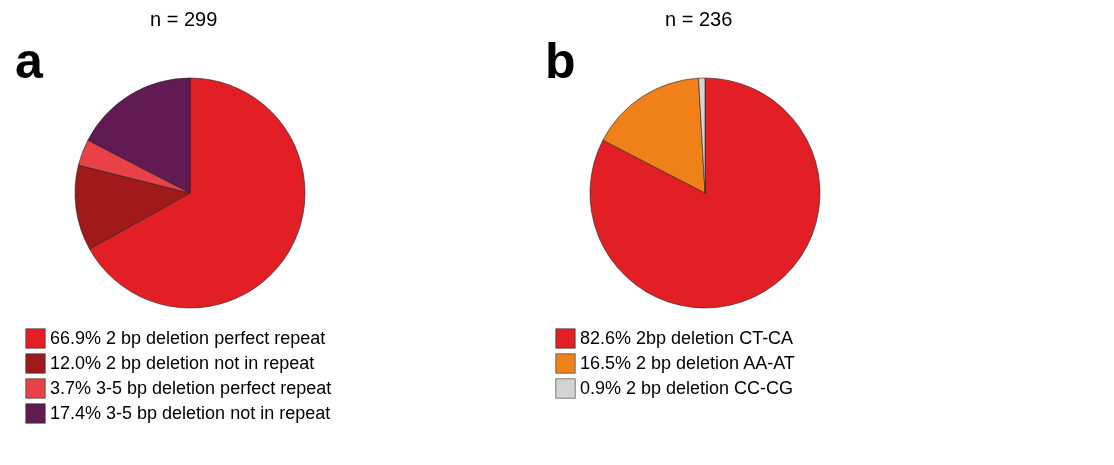 This screenshot has width=1114, height=465. I want to click on legend-label: 3.7% 3-5 bp deletion perfect repeat, so click(191, 387).